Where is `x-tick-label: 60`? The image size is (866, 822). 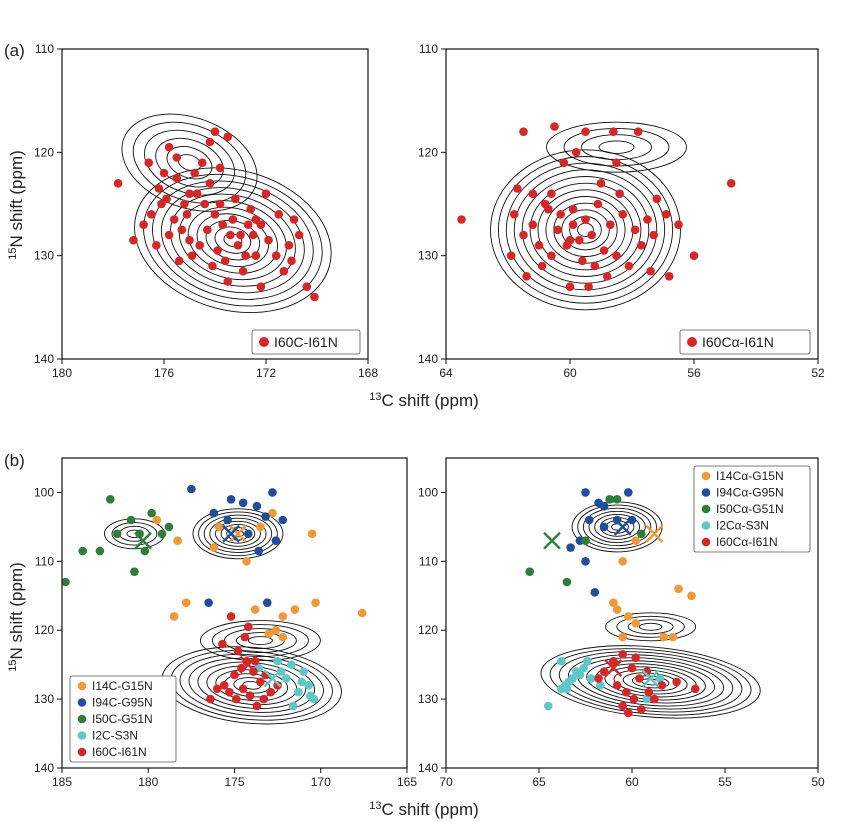
x-tick-label: 60 is located at coordinates (570, 373).